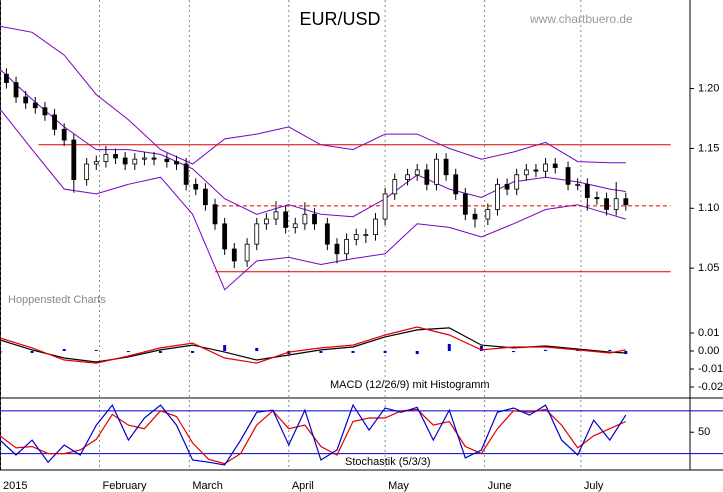  I want to click on y-tick-label: -0.02, so click(710, 387).